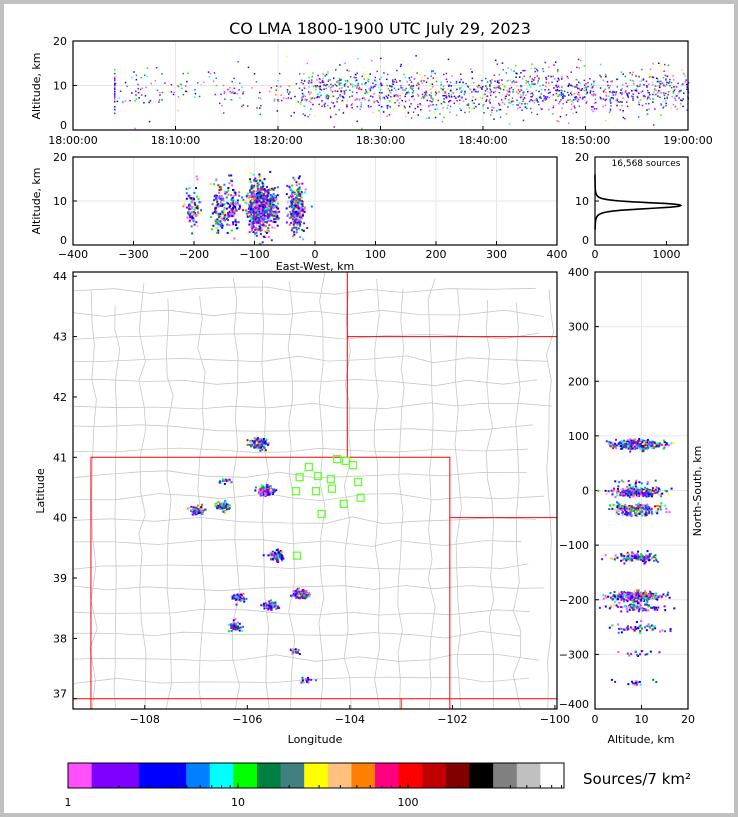  Describe the element at coordinates (343, 503) in the screenshot. I see `lma-station-marker` at that location.